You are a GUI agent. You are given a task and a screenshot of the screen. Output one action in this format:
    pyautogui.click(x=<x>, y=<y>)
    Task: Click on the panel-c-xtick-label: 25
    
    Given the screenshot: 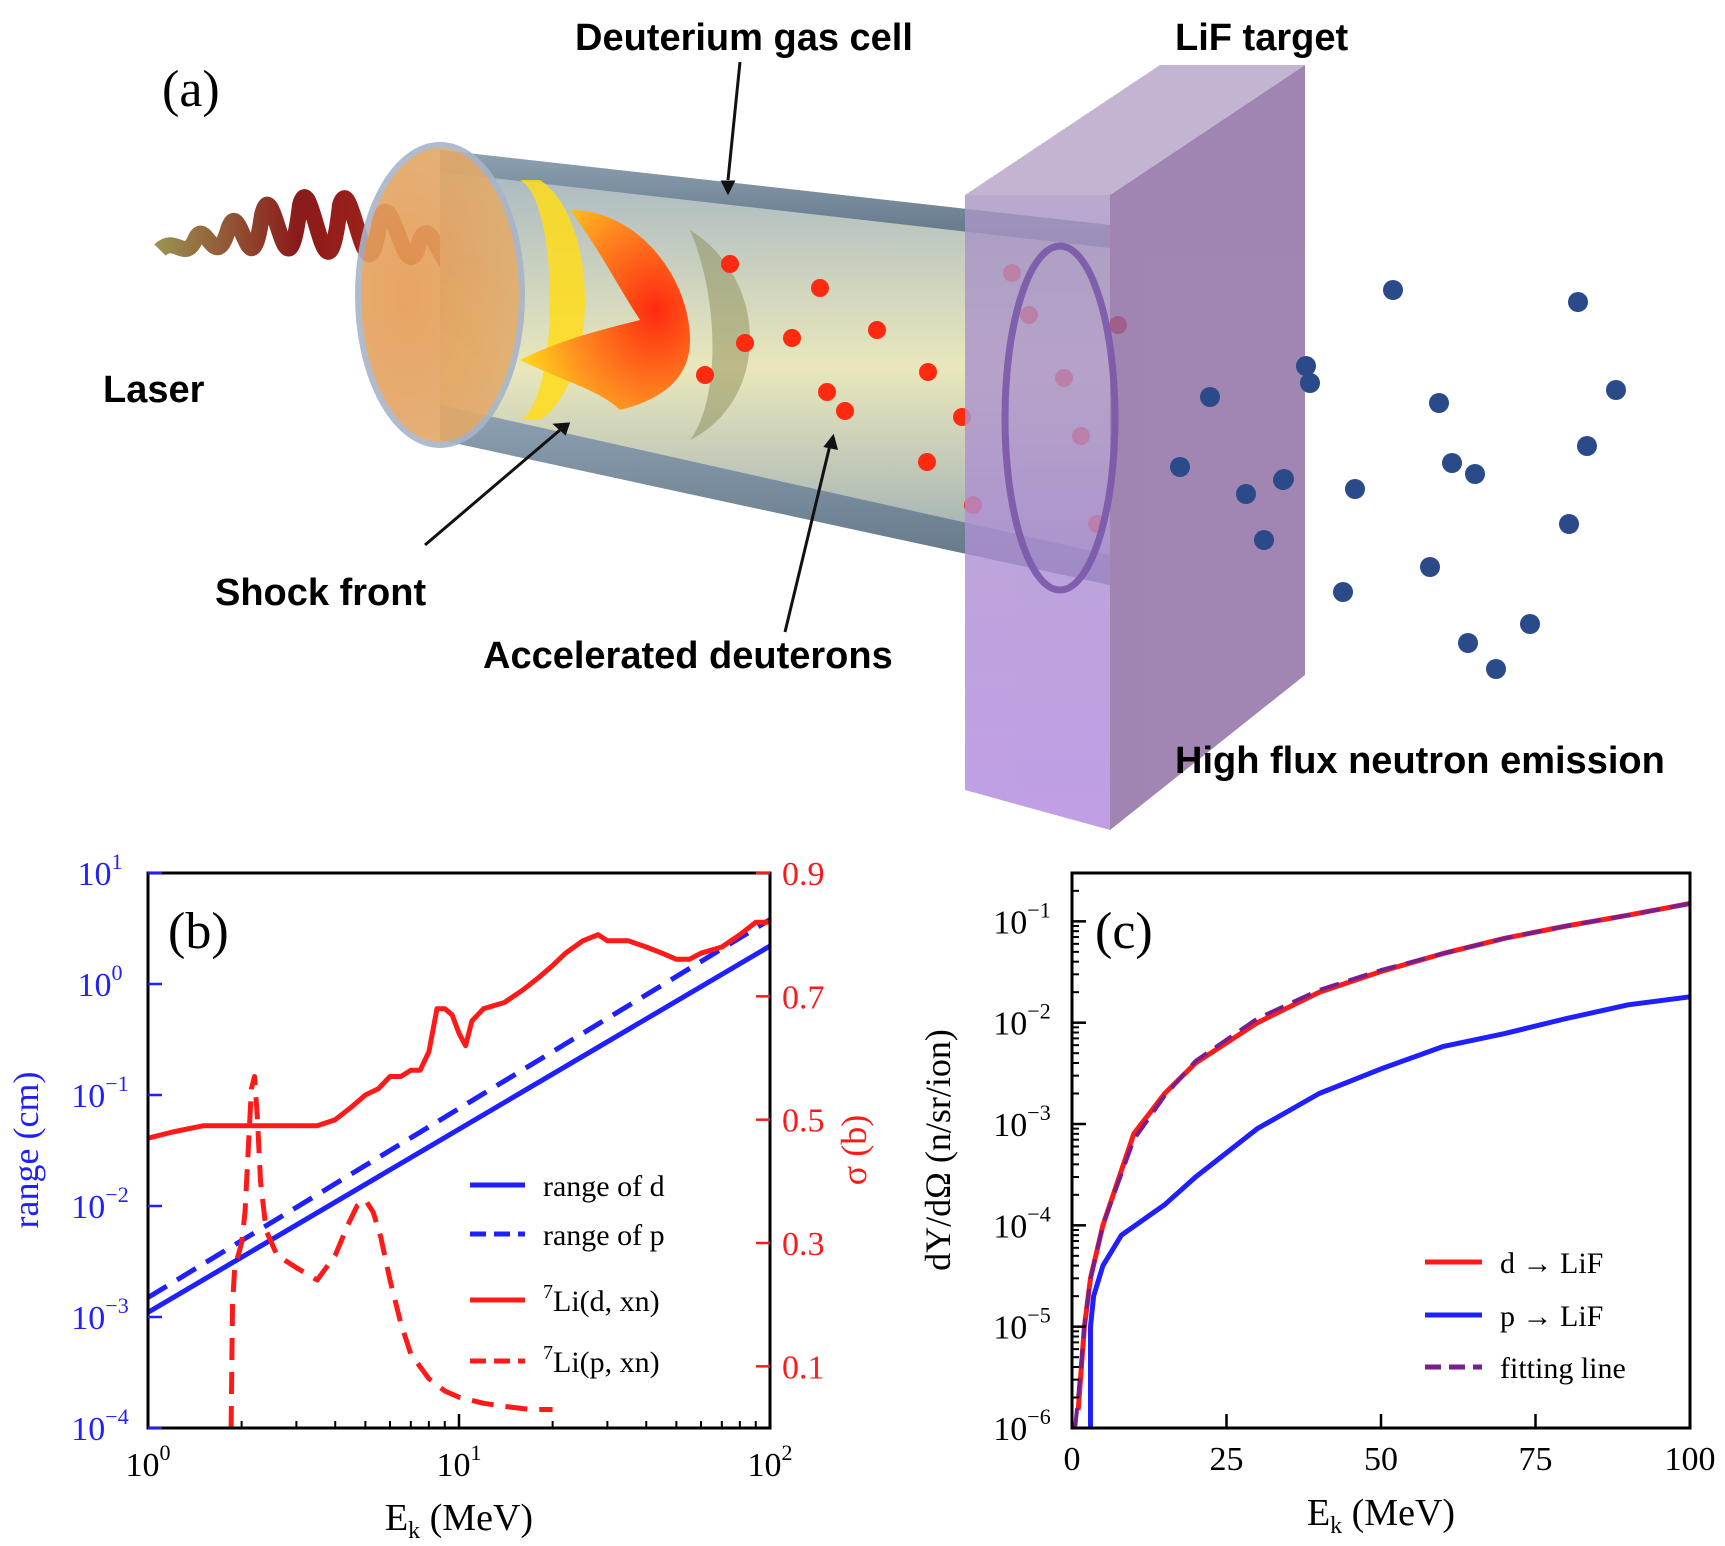 What is the action you would take?
    pyautogui.click(x=1227, y=1459)
    